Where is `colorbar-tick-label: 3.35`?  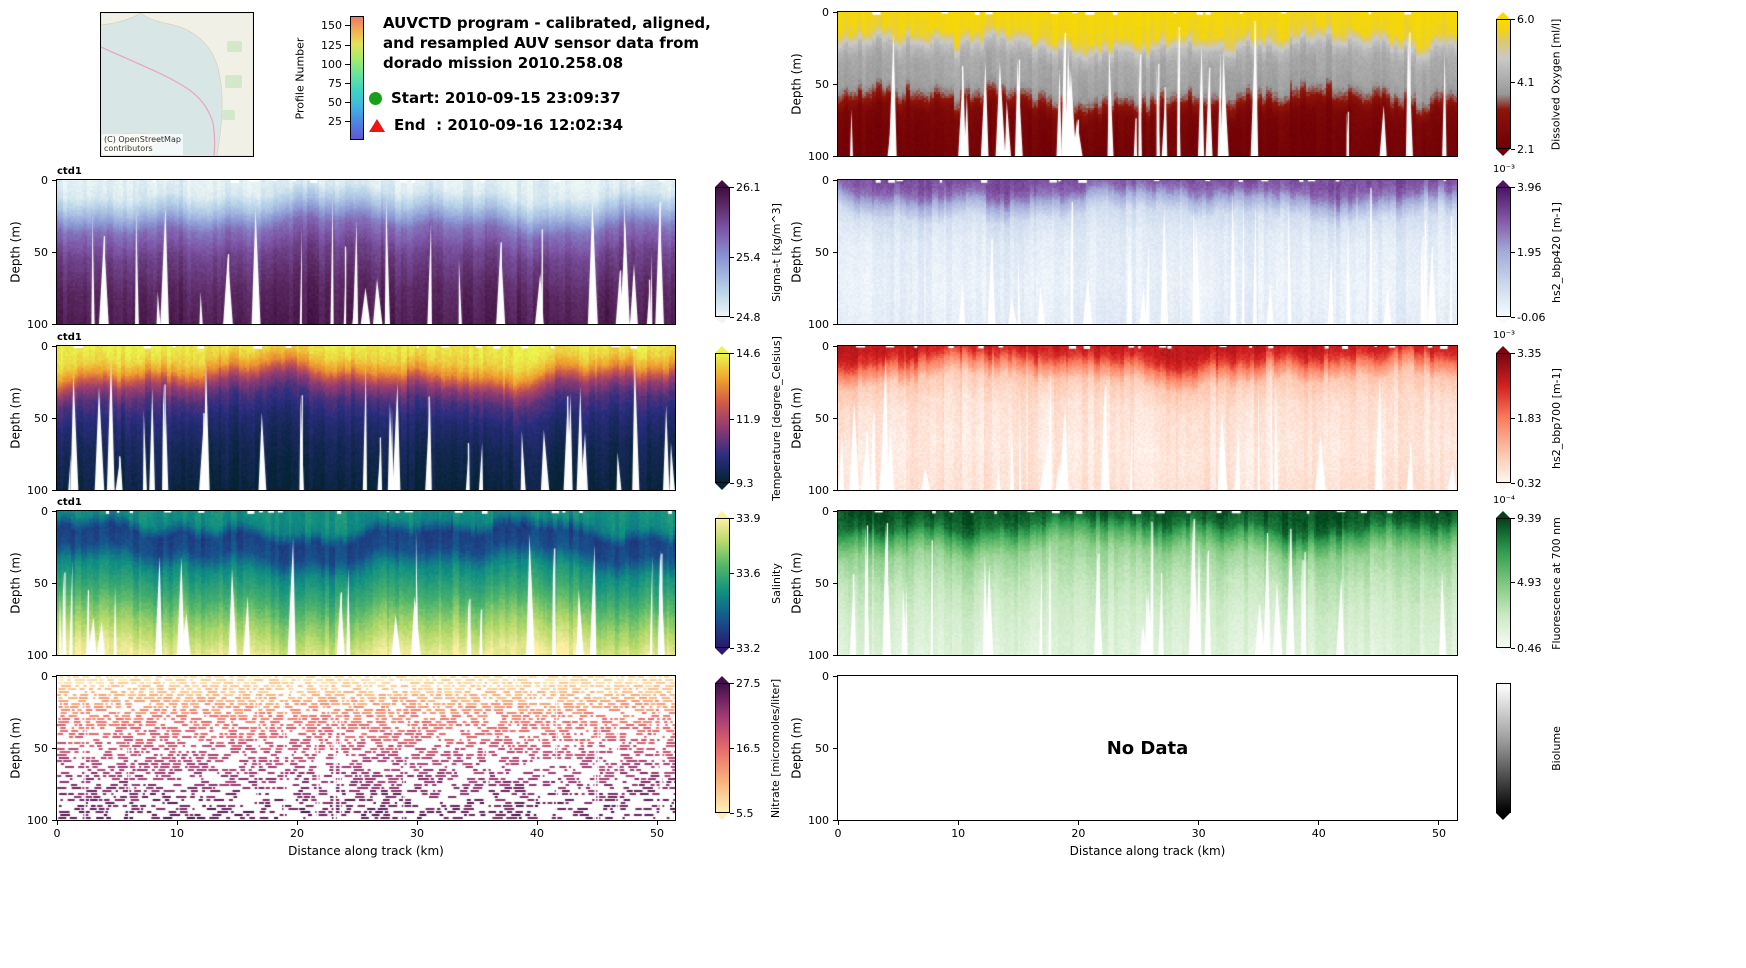 colorbar-tick-label: 3.35 is located at coordinates (1529, 353).